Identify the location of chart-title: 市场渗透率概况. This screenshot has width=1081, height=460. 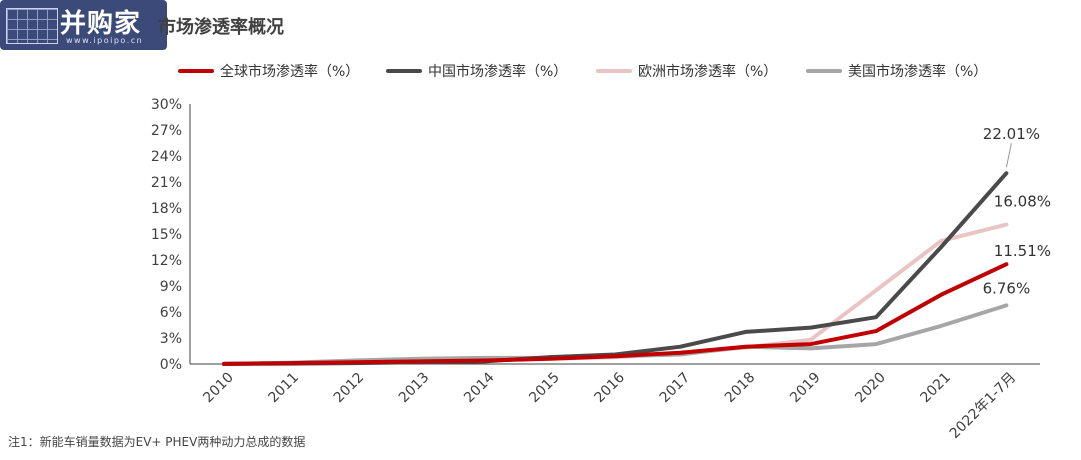
(221, 27).